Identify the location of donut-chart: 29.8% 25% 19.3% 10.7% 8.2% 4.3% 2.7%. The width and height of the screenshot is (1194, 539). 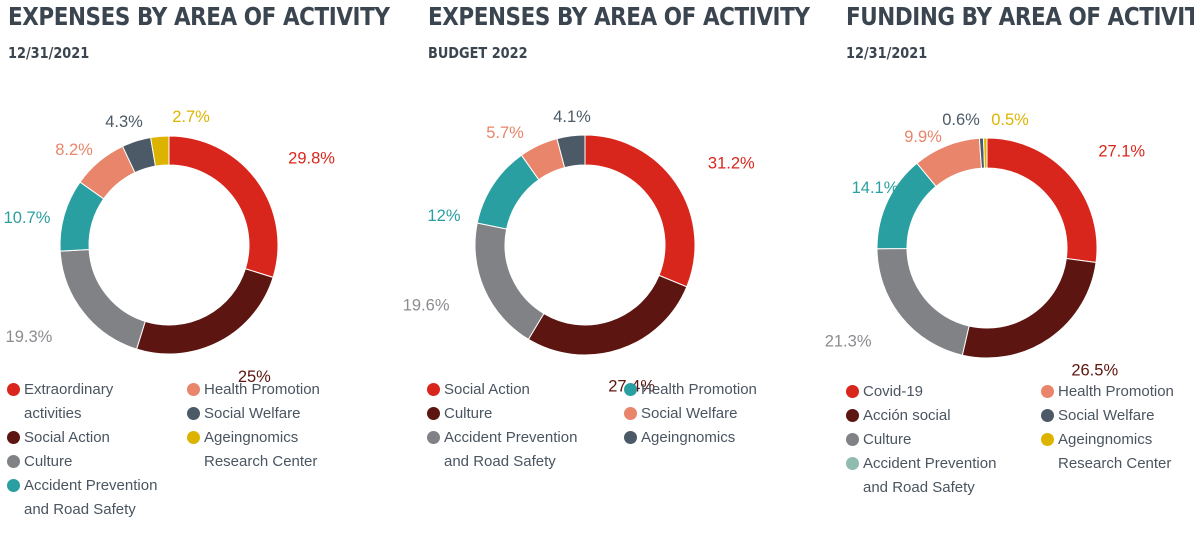
(170, 247).